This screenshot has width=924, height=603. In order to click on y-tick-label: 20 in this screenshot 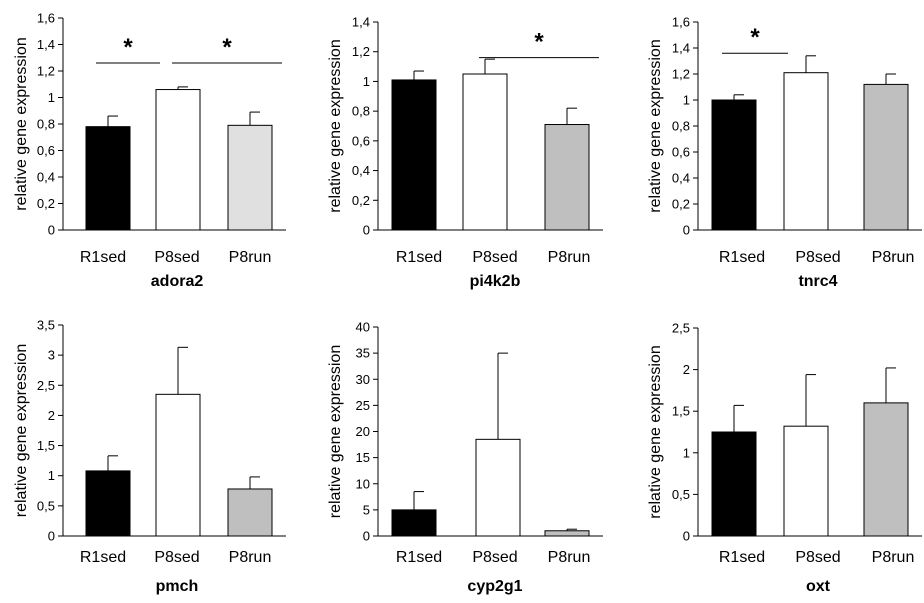, I will do `click(363, 431)`.